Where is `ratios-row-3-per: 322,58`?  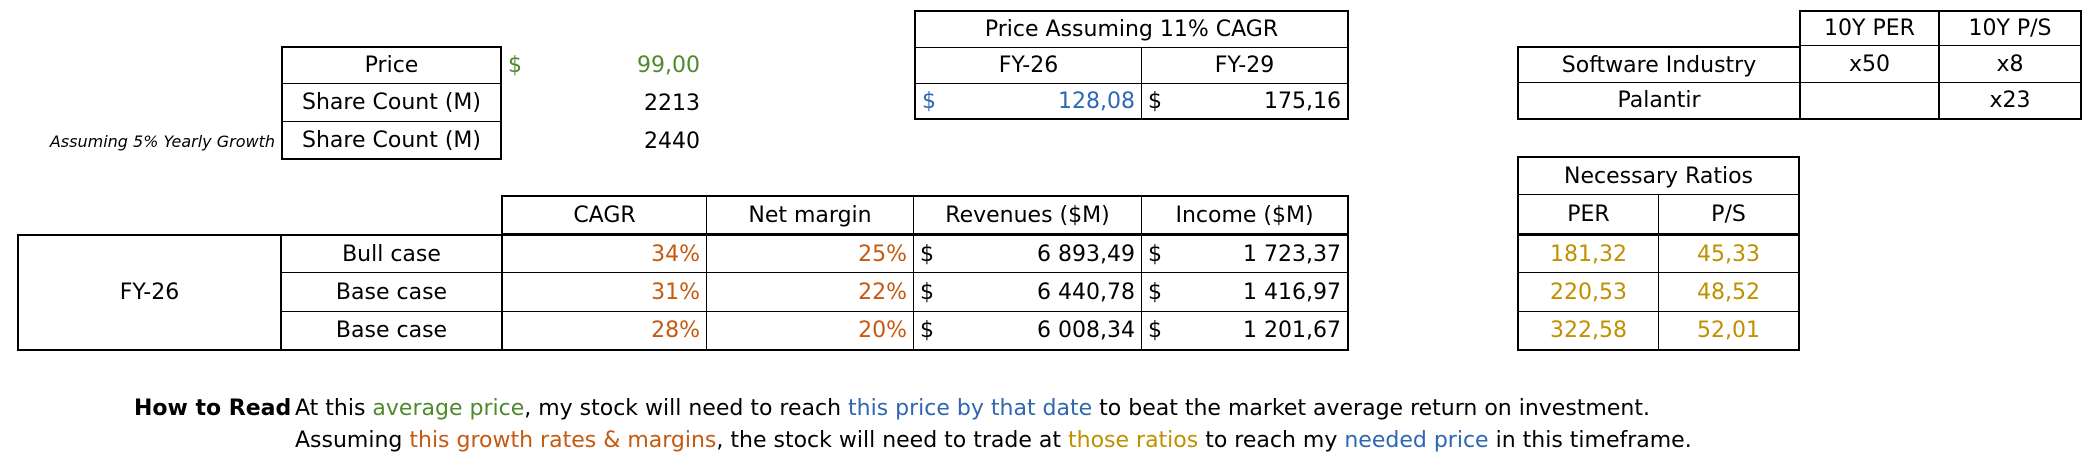
ratios-row-3-per: 322,58 is located at coordinates (1588, 331).